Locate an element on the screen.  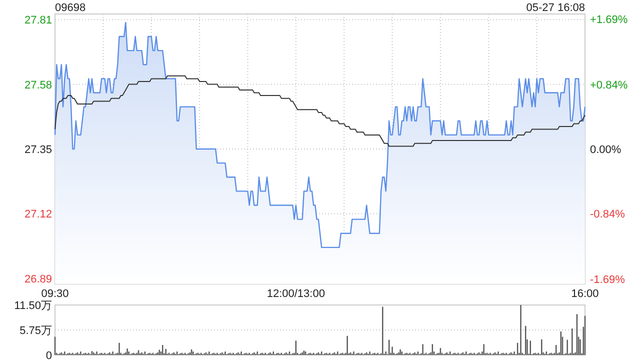
y2-tick-label: 0.00% is located at coordinates (606, 150).